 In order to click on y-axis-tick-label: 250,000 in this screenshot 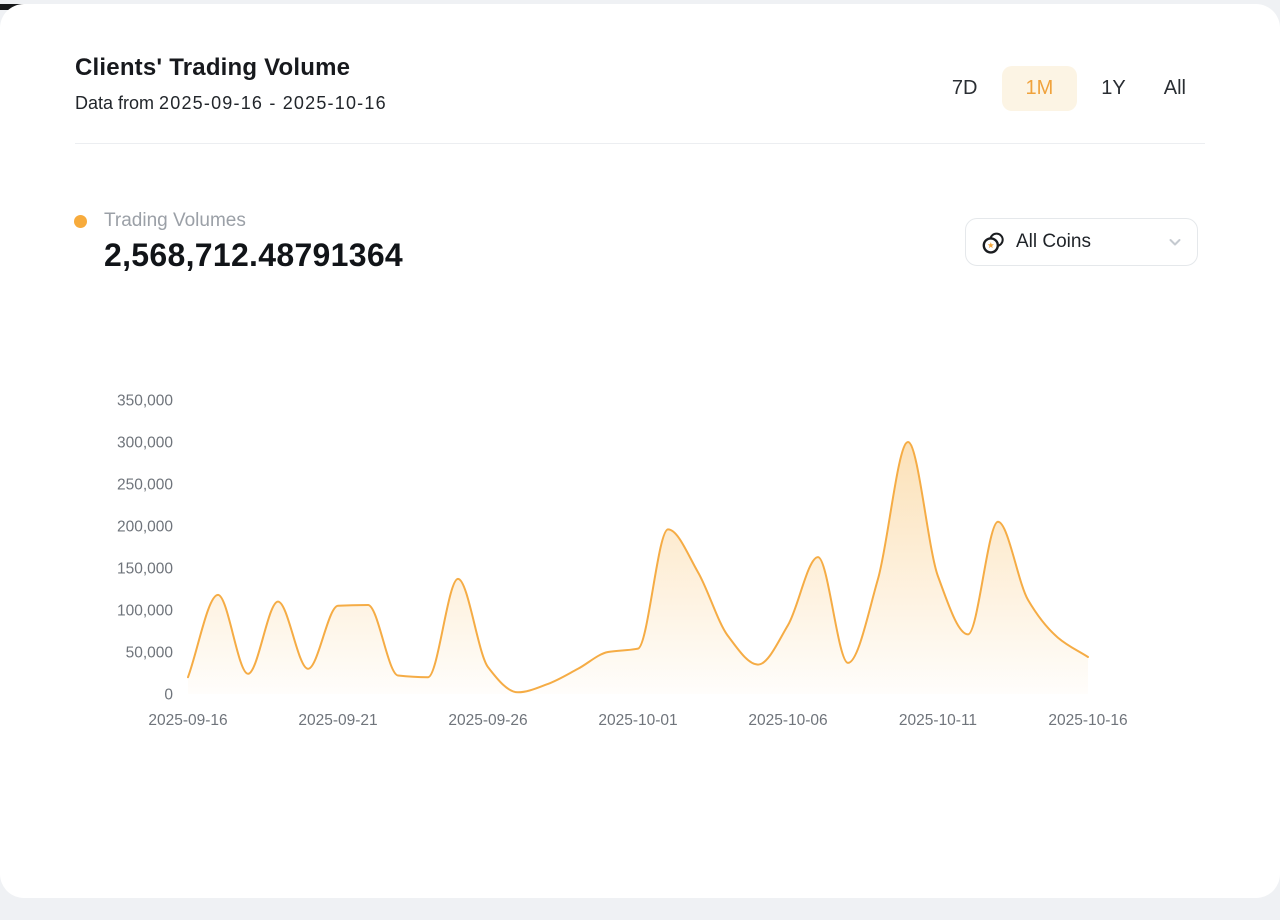, I will do `click(145, 485)`.